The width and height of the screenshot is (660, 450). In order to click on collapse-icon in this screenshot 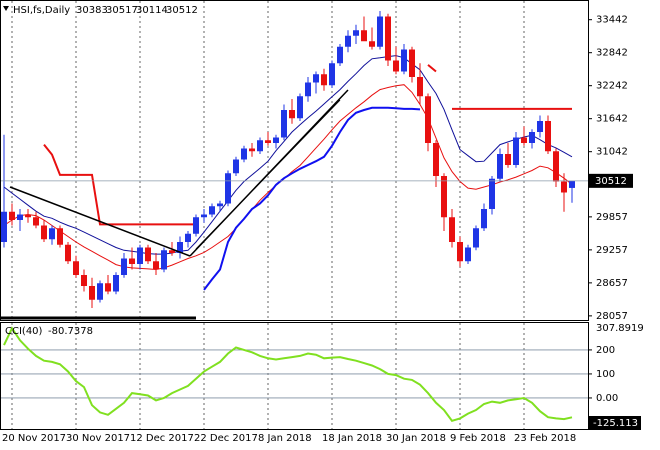, I will do `click(6, 8)`.